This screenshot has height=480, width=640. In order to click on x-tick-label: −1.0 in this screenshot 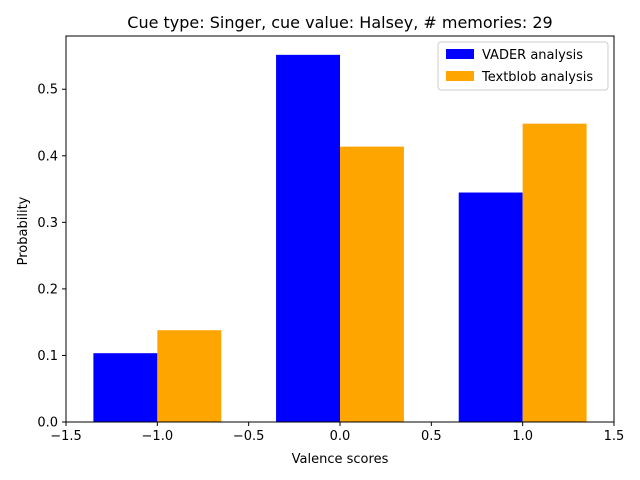, I will do `click(158, 436)`.